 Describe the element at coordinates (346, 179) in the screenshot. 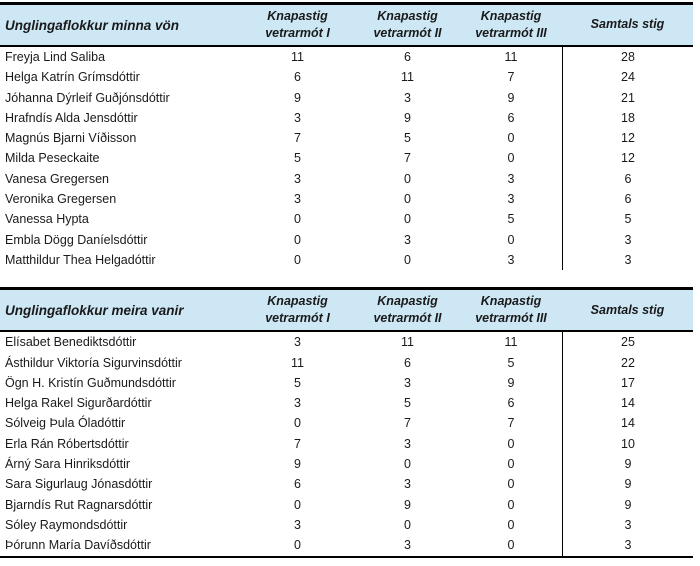

I see `table-row: Vanesa Gregersen 3 0 3 6` at that location.